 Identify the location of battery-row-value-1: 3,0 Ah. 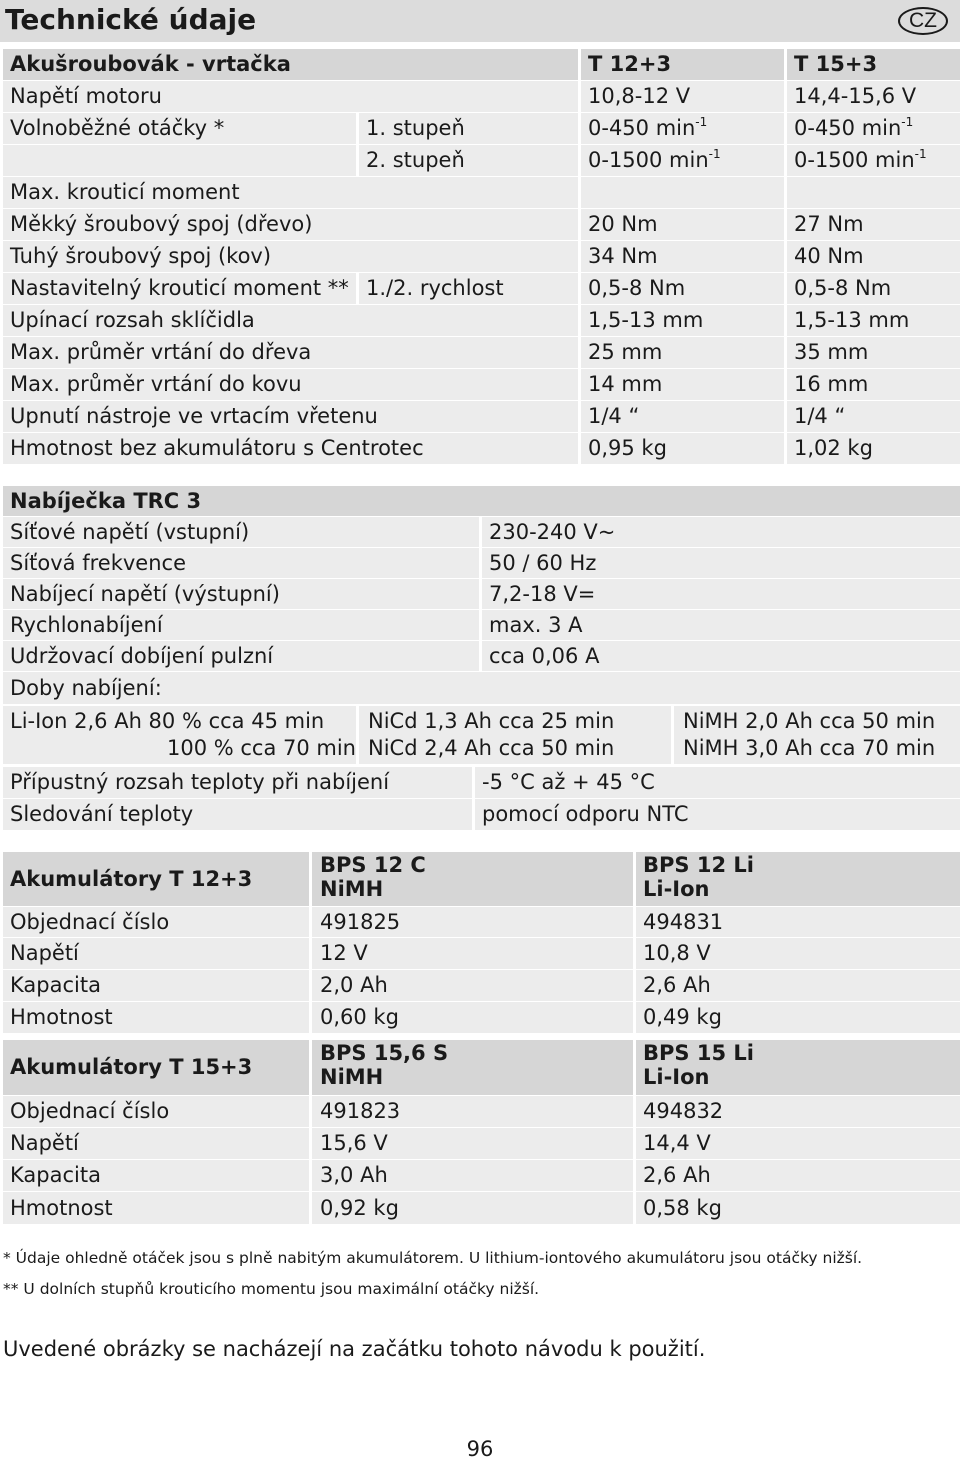
(472, 1175).